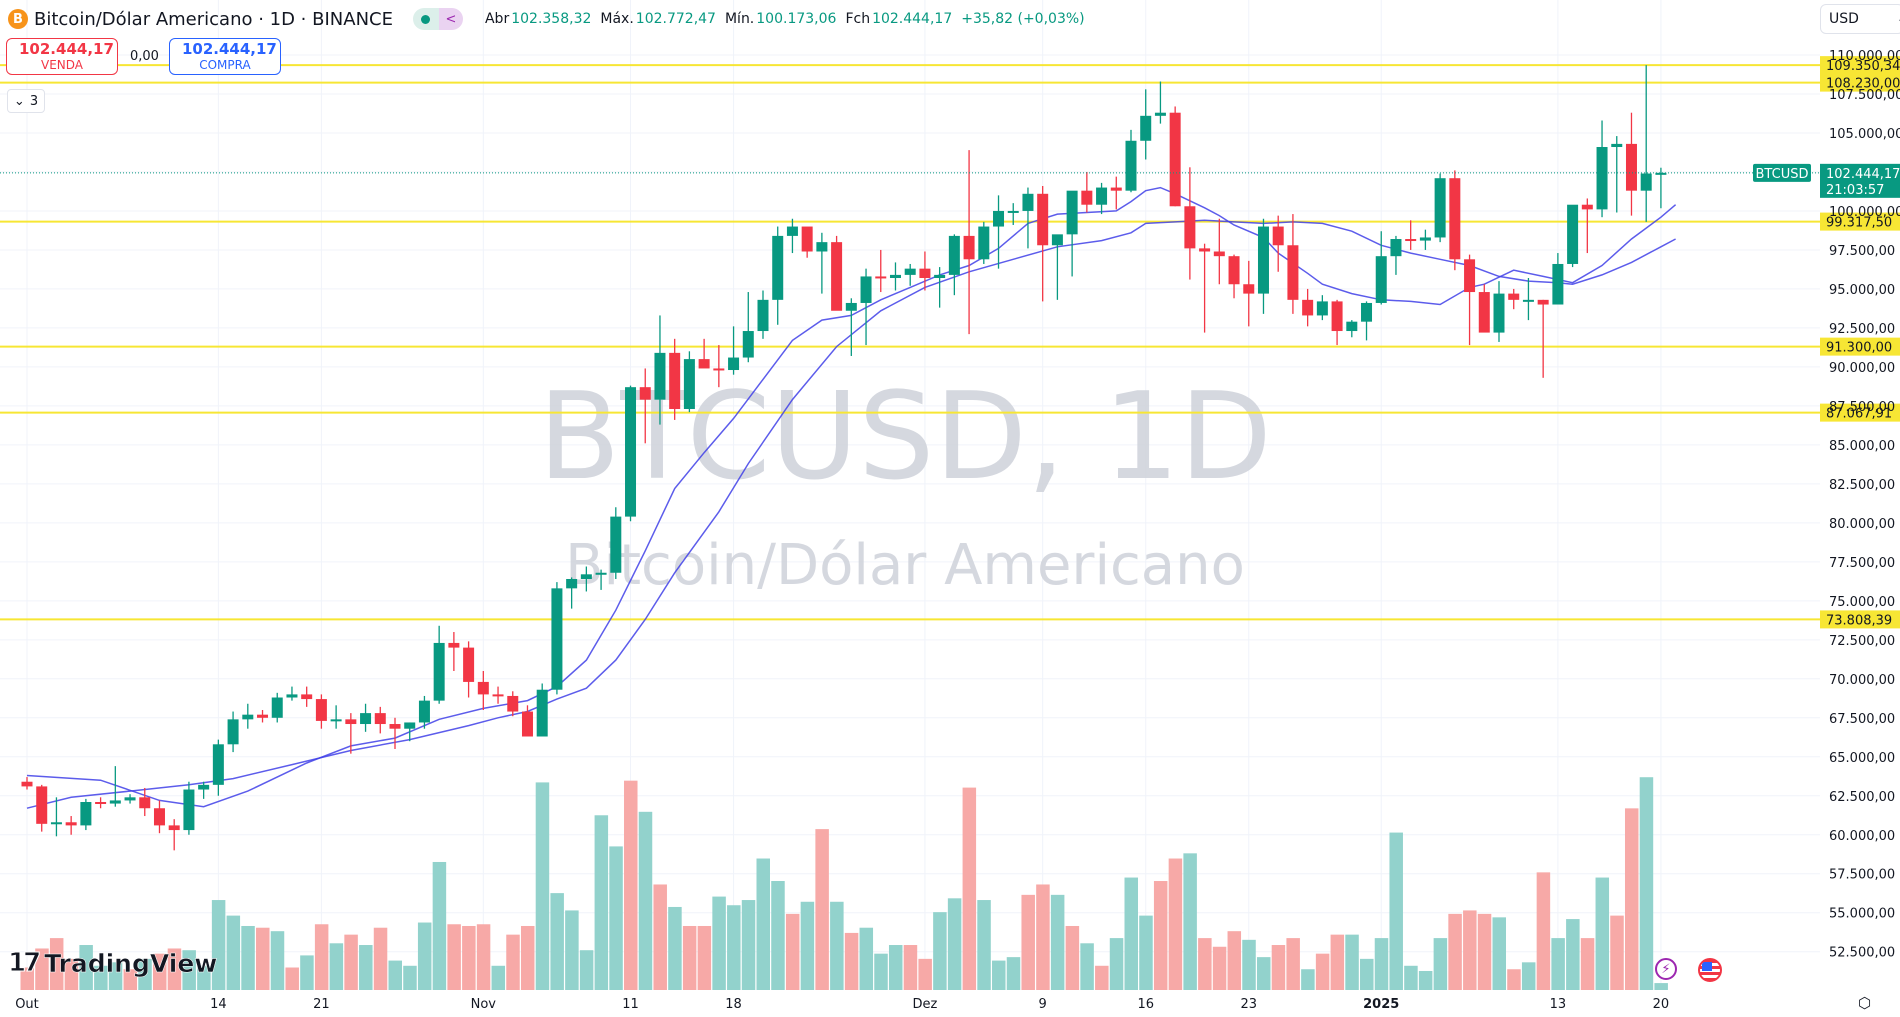  Describe the element at coordinates (484, 1004) in the screenshot. I see `time-tick-label: Nov` at that location.